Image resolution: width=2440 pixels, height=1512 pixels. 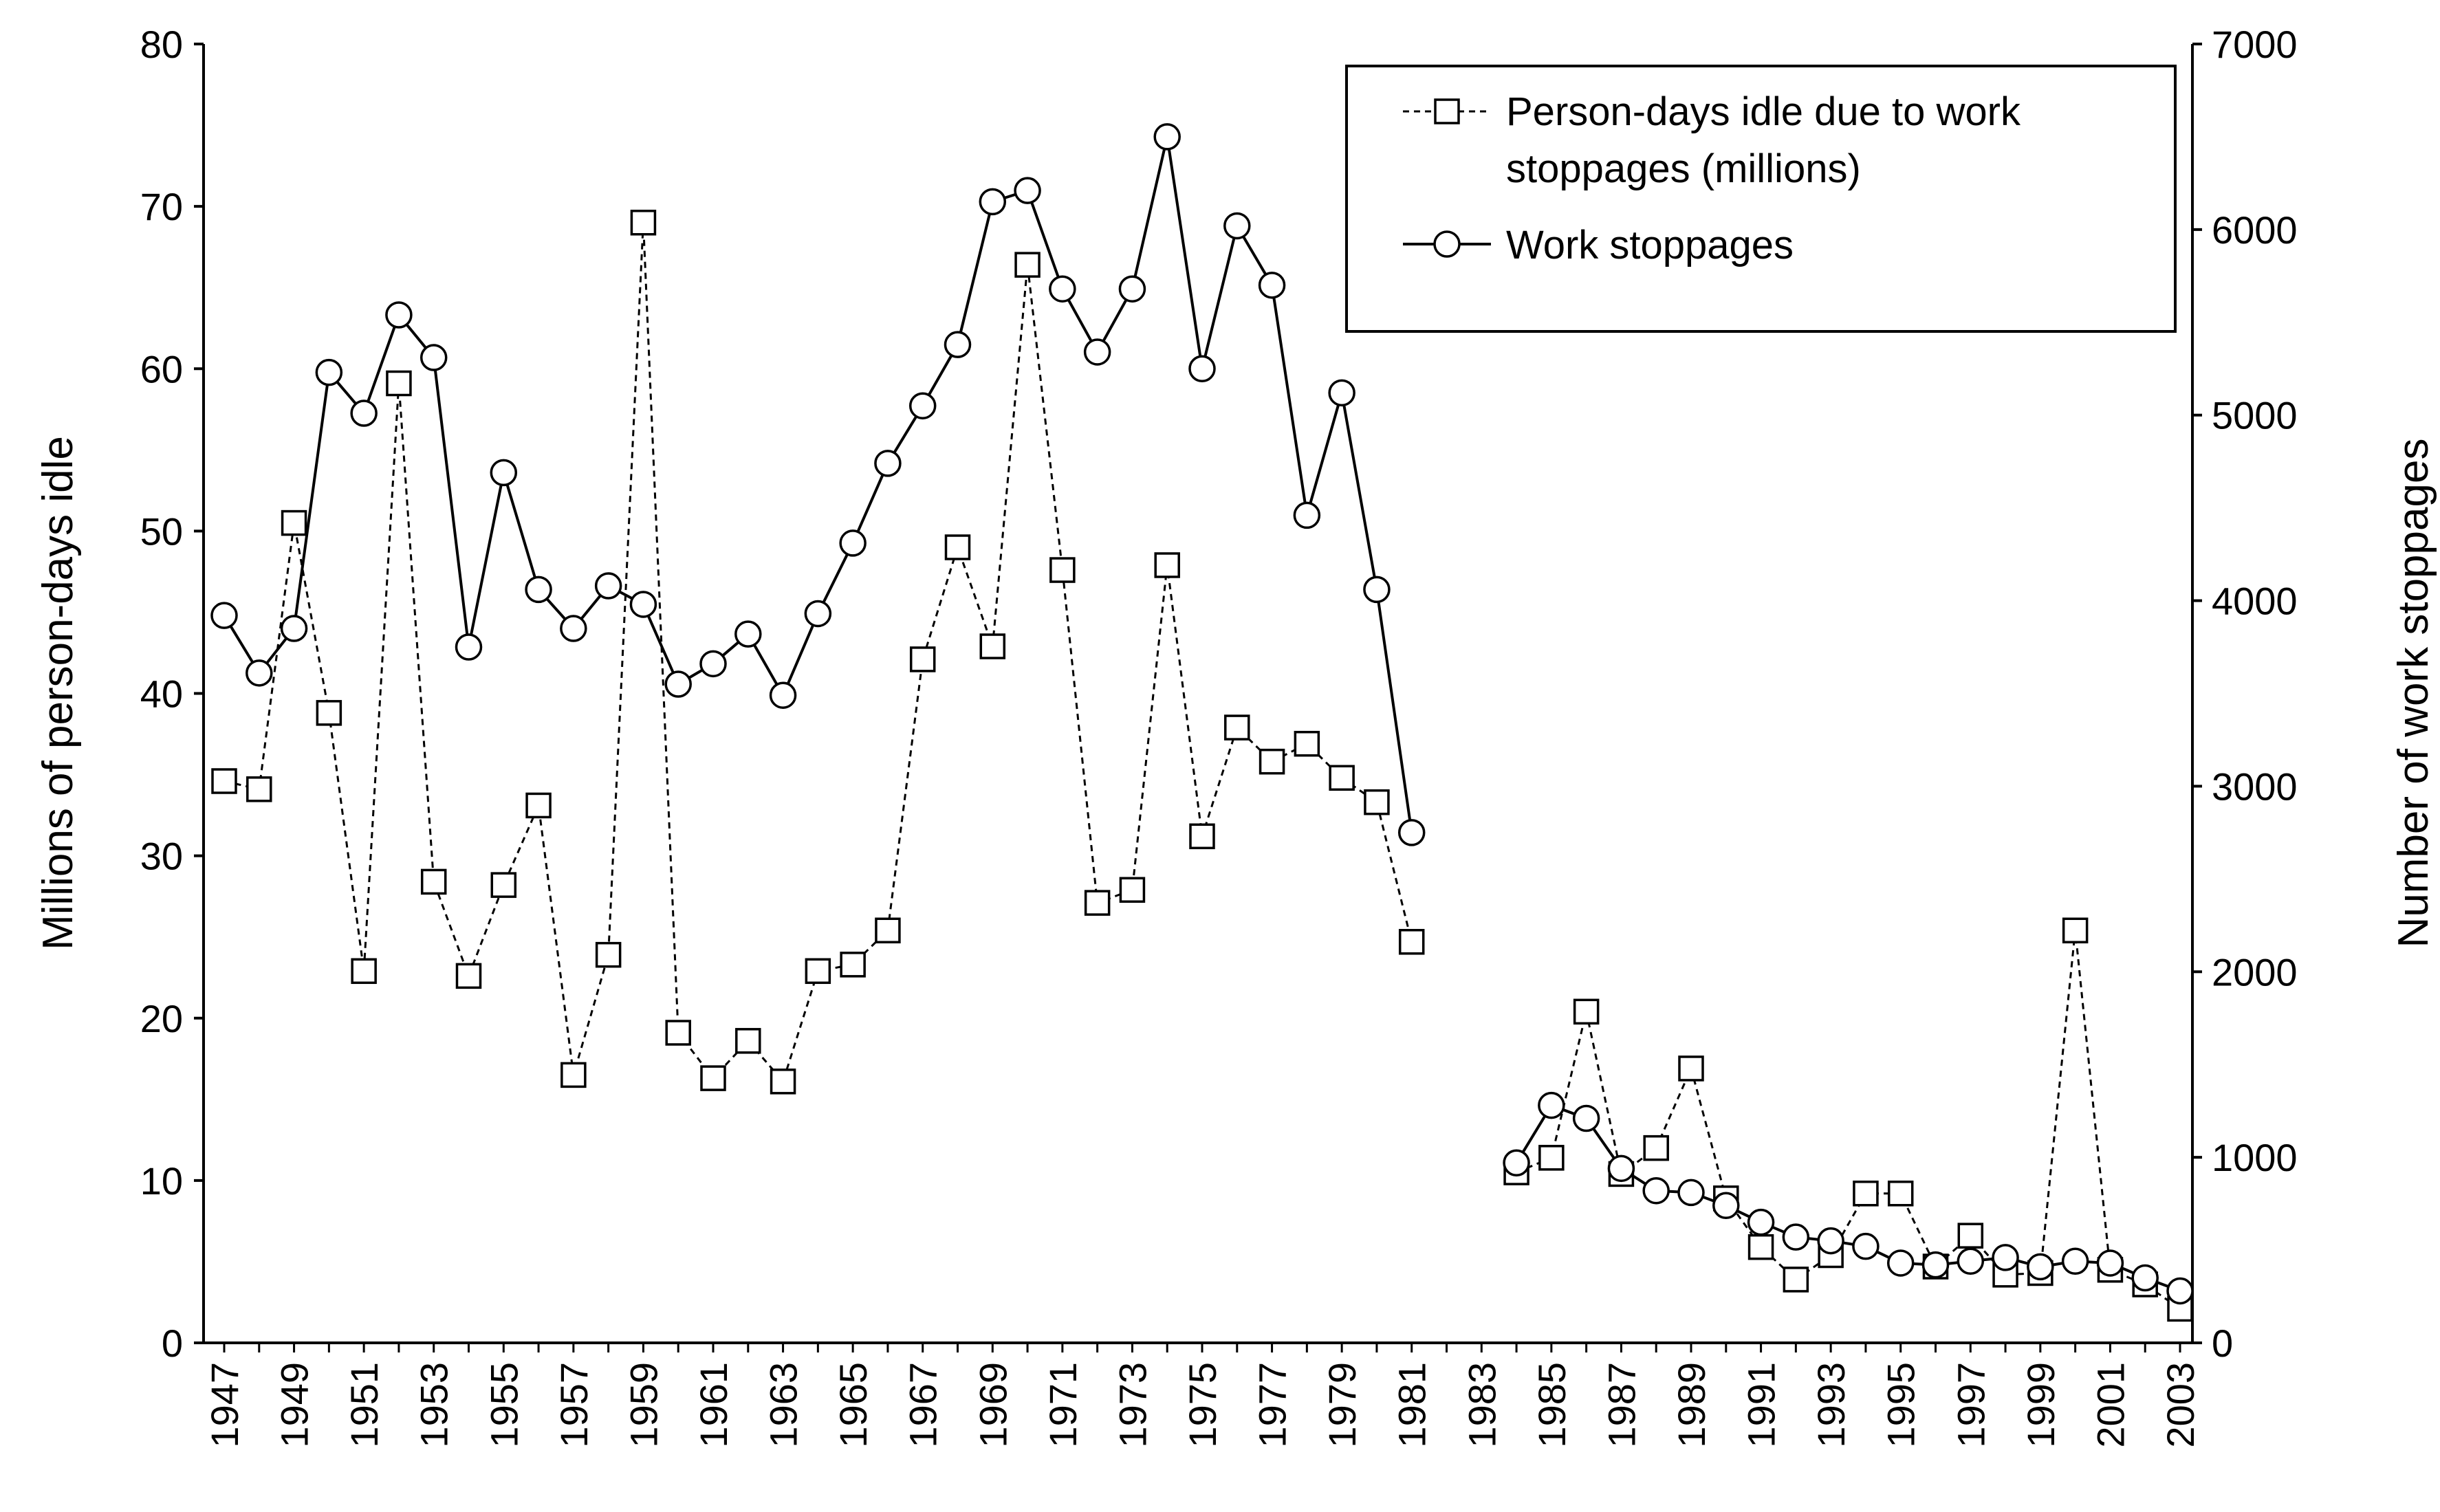 What do you see at coordinates (643, 1405) in the screenshot?
I see `x-tick-label: 1959` at bounding box center [643, 1405].